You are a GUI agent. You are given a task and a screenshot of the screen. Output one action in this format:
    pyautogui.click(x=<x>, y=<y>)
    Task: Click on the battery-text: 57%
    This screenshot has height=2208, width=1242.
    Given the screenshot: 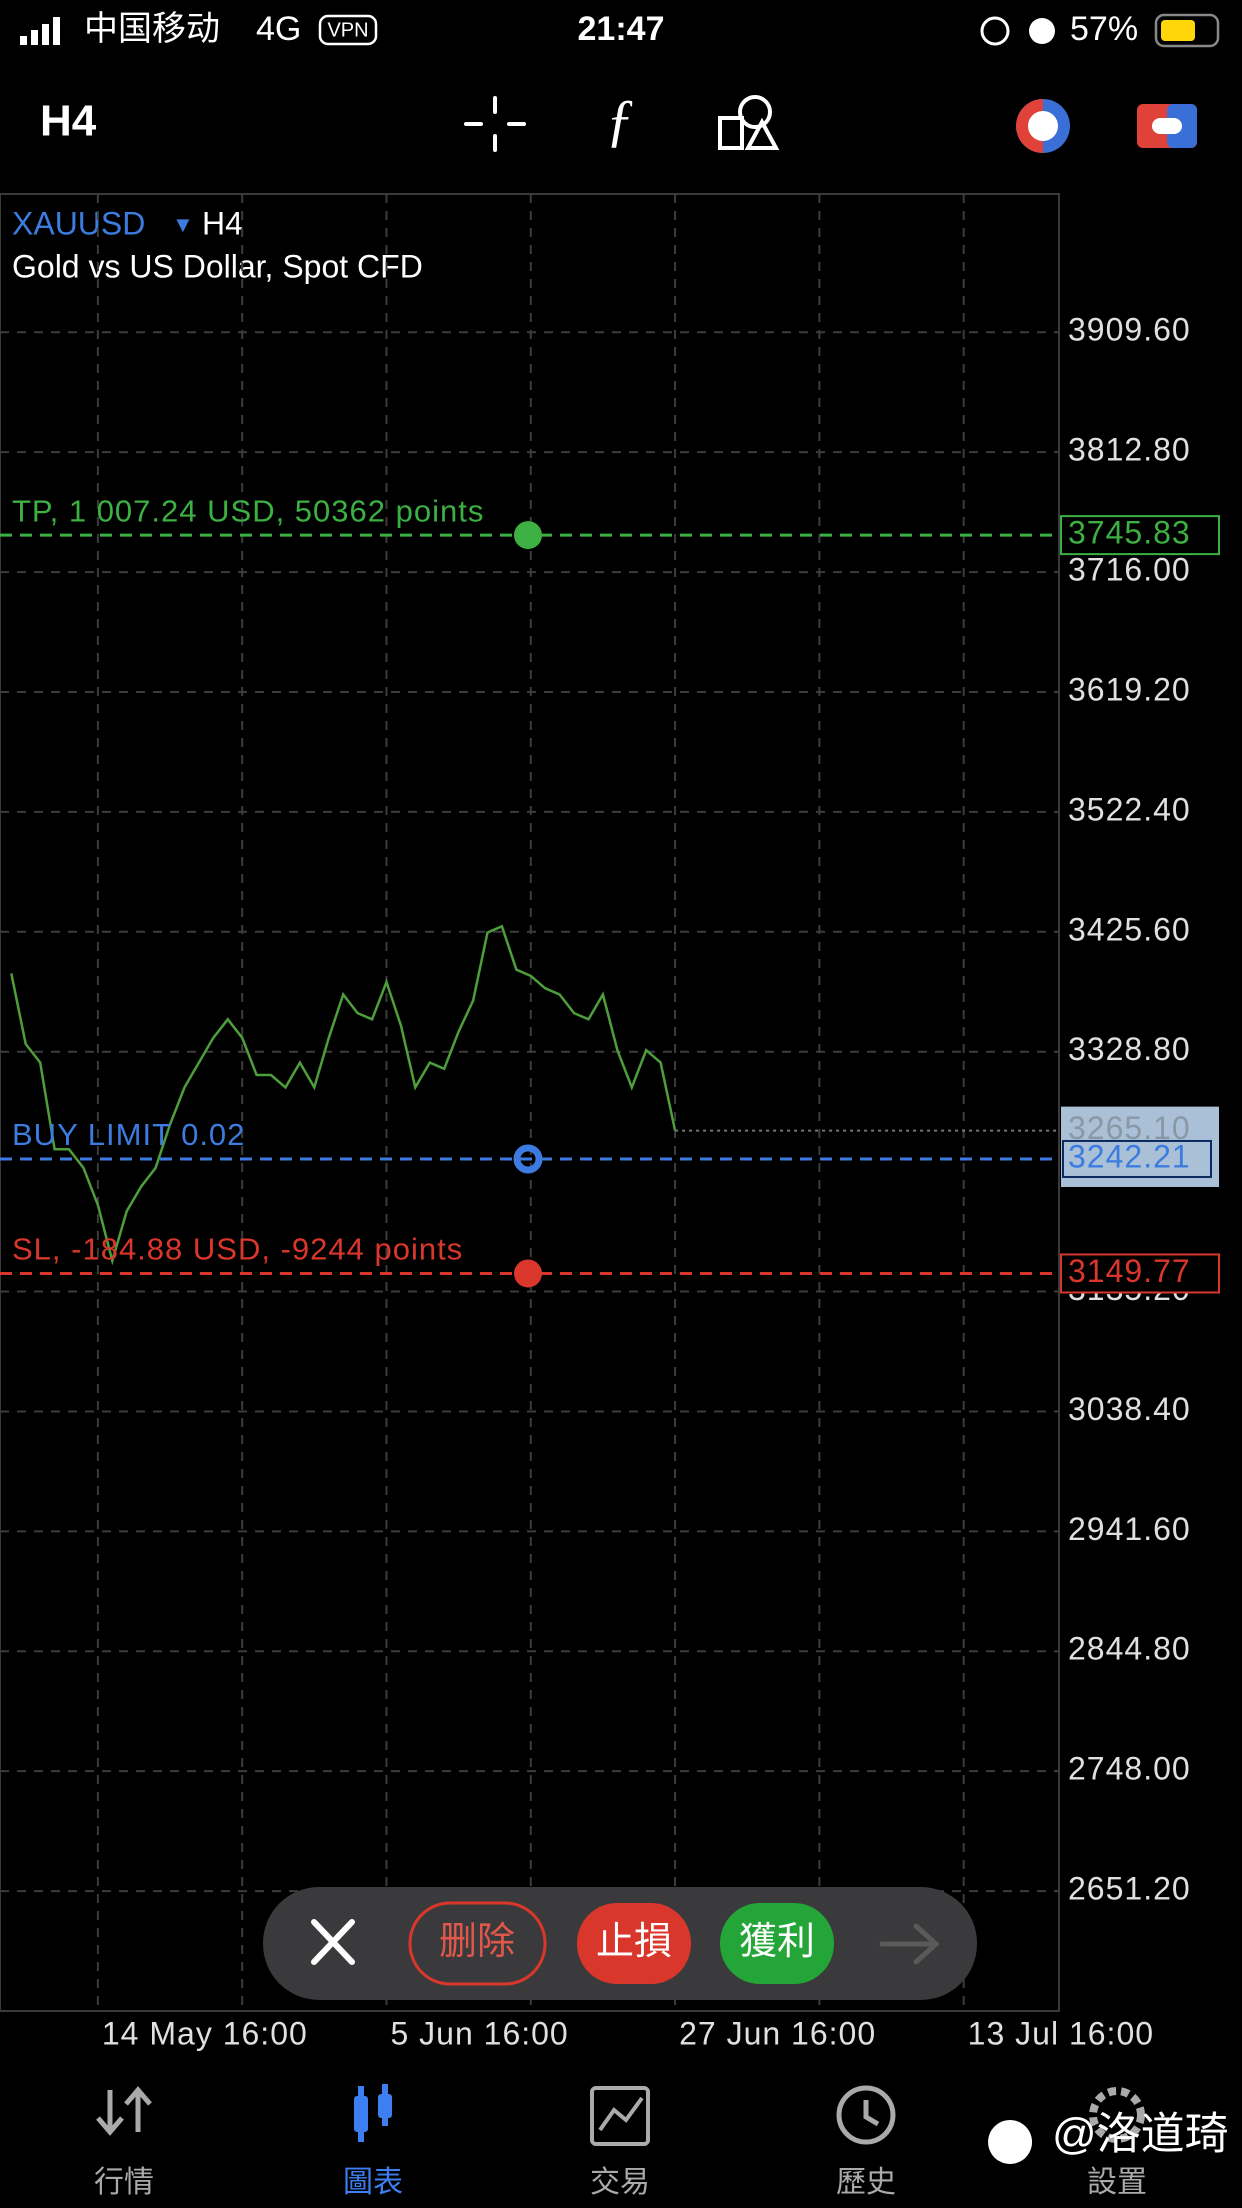 What is the action you would take?
    pyautogui.click(x=1104, y=29)
    